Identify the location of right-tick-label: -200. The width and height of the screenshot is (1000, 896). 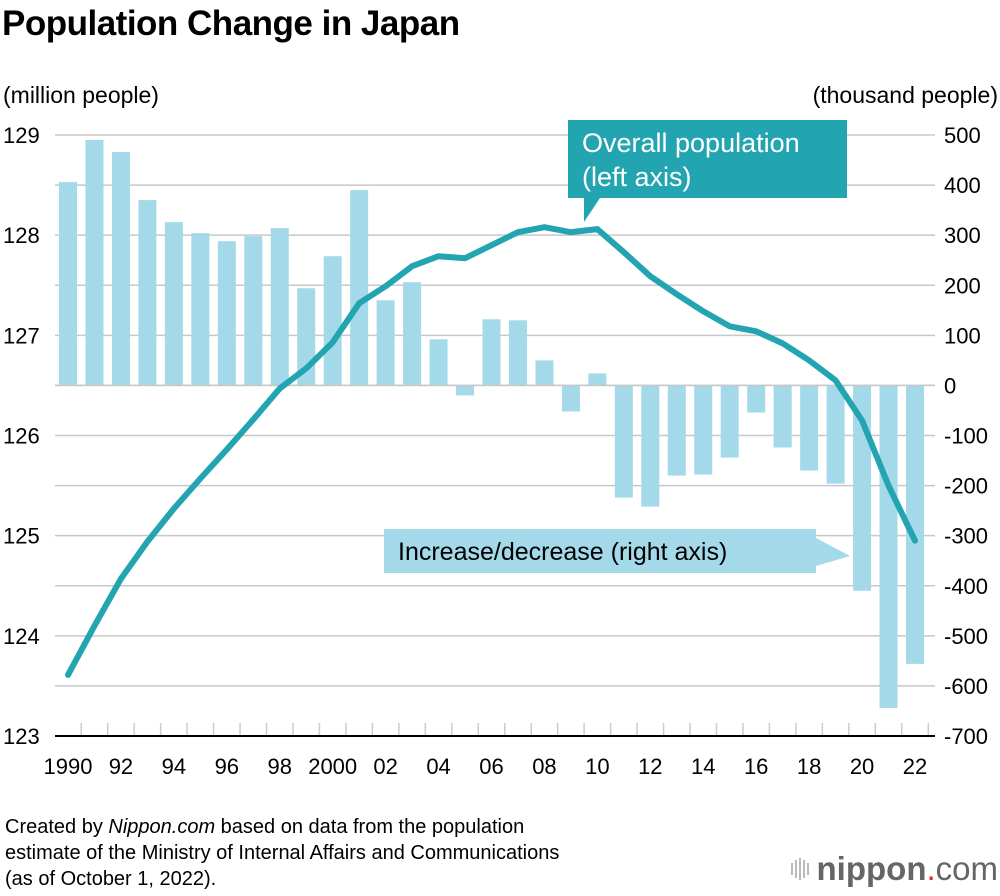
(966, 486).